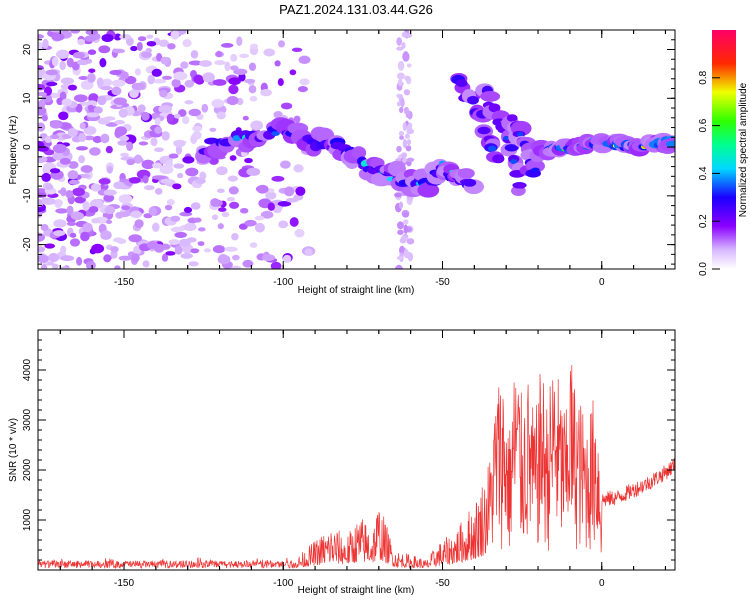 Image resolution: width=750 pixels, height=600 pixels. I want to click on y-tick-label: 3000, so click(27, 419).